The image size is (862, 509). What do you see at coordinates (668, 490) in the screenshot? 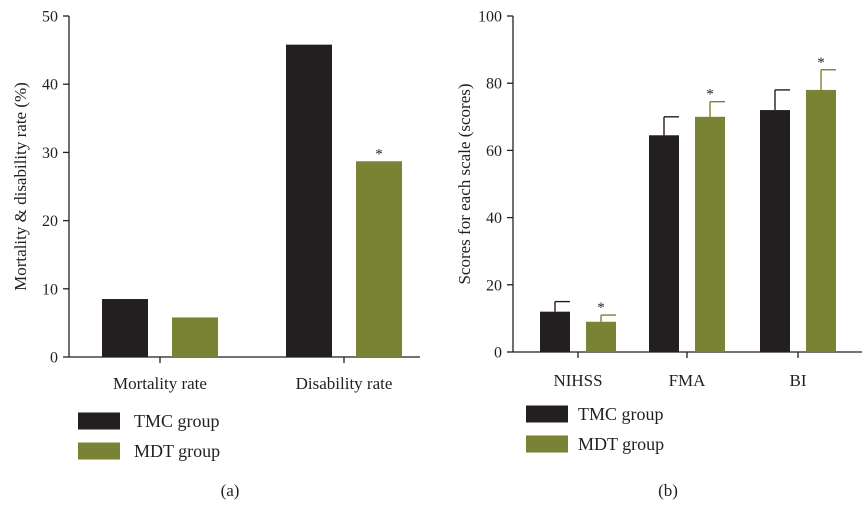
I see `panel-label: (b)` at bounding box center [668, 490].